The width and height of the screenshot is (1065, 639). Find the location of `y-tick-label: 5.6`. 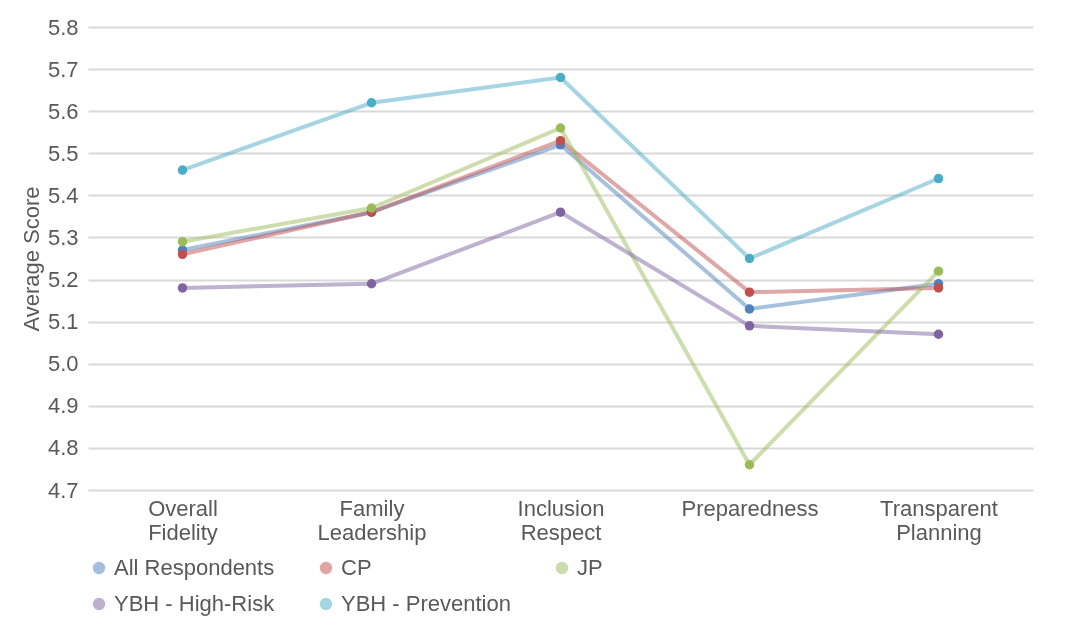

y-tick-label: 5.6 is located at coordinates (63, 111).